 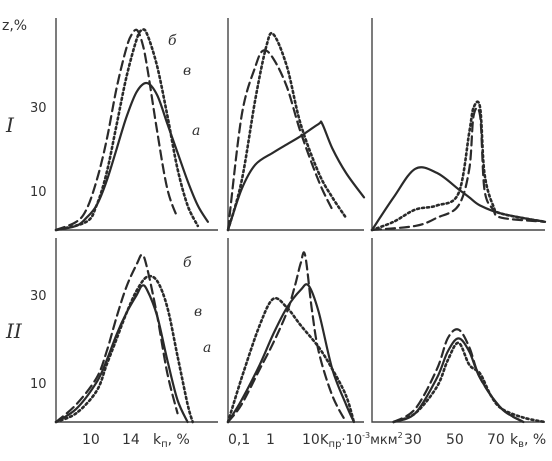 What do you see at coordinates (171, 441) in the screenshot?
I see `x-axis-label-kp: kп, %` at bounding box center [171, 441].